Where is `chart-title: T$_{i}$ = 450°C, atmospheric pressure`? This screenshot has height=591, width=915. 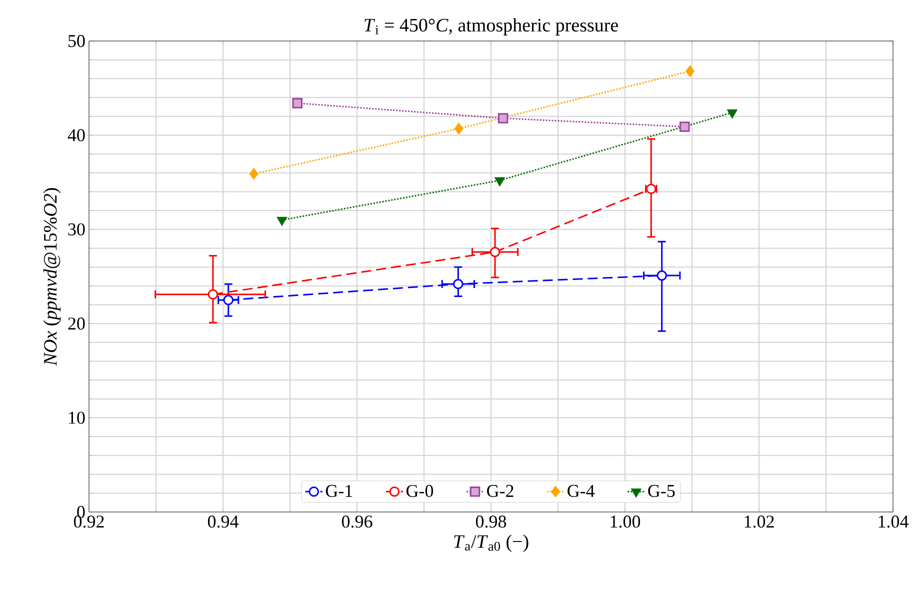 chart-title: T$_{i}$ = 450°C, atmospheric pressure is located at coordinates (491, 27).